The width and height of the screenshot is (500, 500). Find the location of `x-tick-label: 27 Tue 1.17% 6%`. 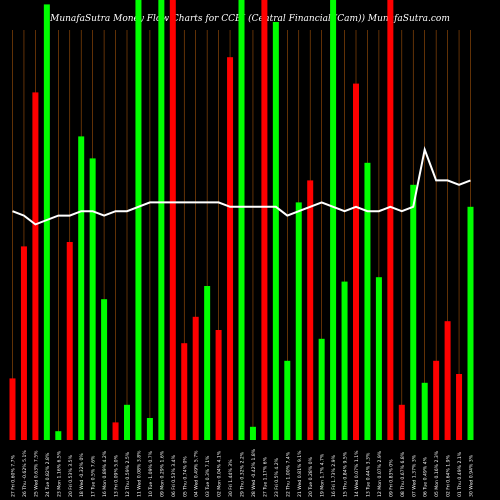

x-tick-label: 27 Tue 1.17% 6% is located at coordinates (265, 476).